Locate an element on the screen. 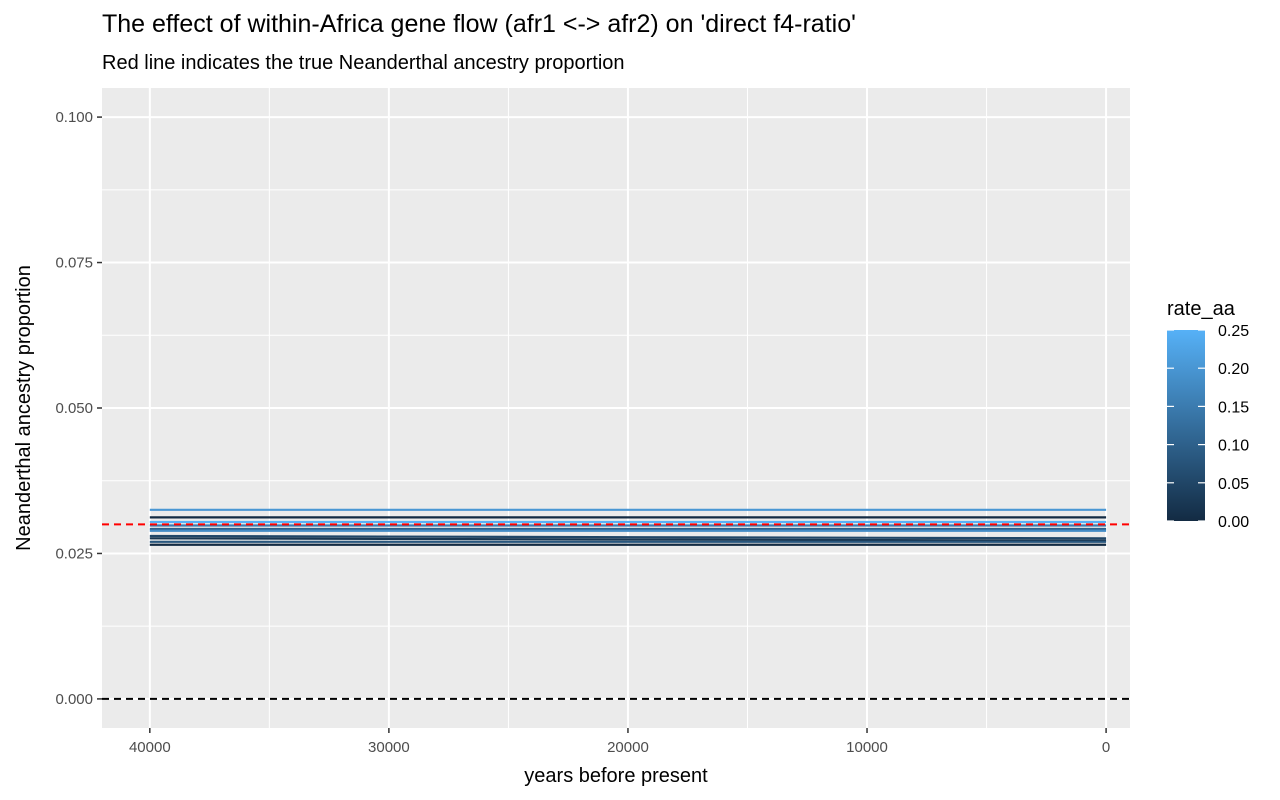 The width and height of the screenshot is (1280, 800). color-legend: rate_aa 0.00 0.05 0.10 0.15 0.20 0.25 is located at coordinates (1208, 414).